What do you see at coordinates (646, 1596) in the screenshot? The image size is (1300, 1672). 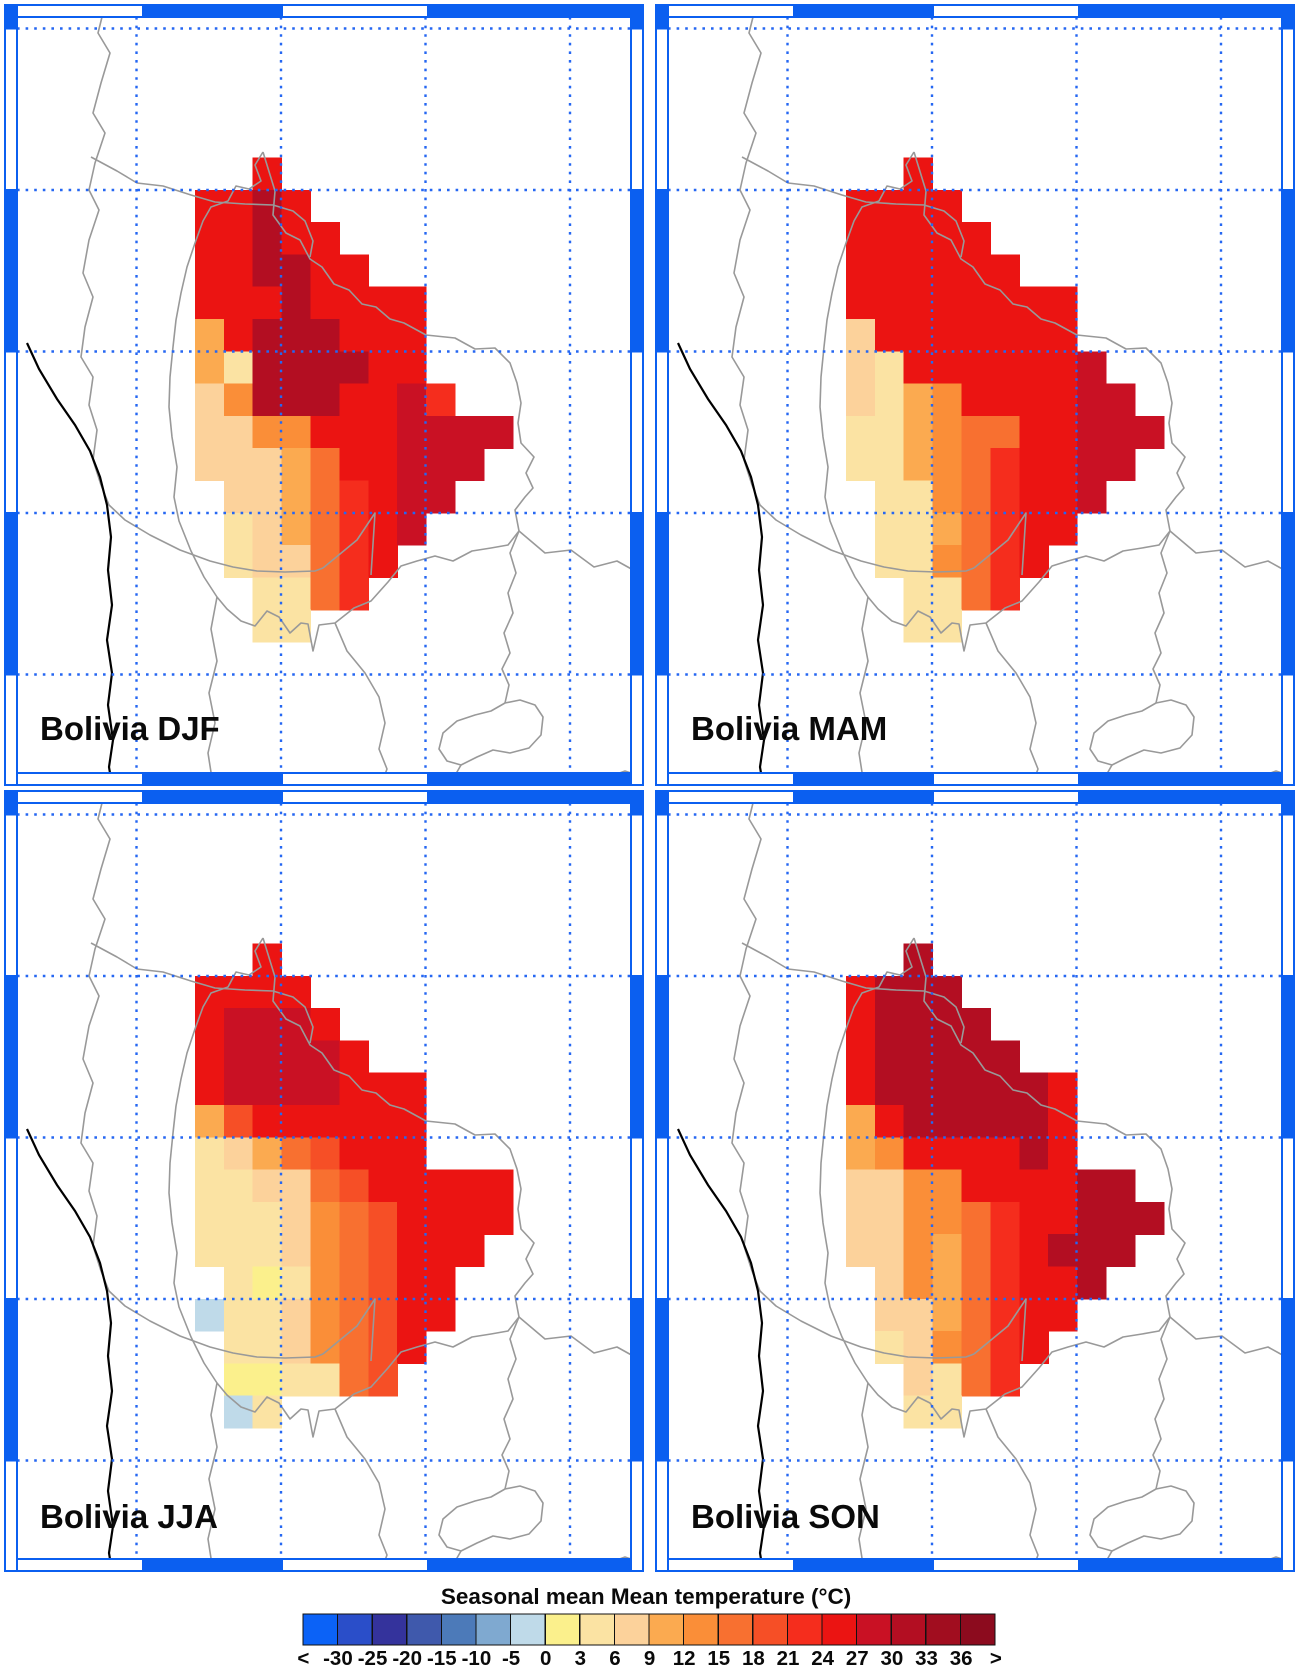 I see `colorbar-title: Seasonal mean Mean temperature (°C)` at bounding box center [646, 1596].